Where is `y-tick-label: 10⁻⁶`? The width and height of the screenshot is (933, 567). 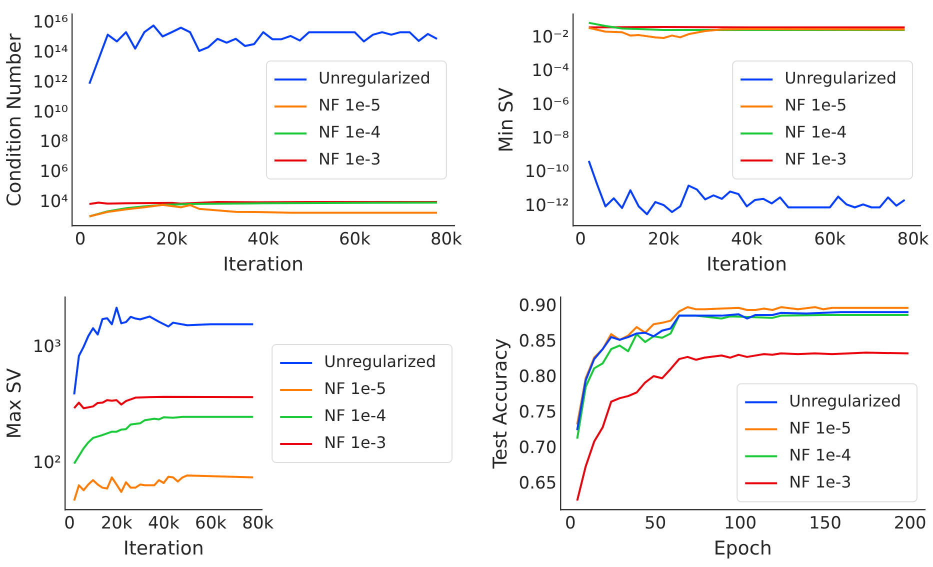
y-tick-label: 10⁻⁶ is located at coordinates (551, 104).